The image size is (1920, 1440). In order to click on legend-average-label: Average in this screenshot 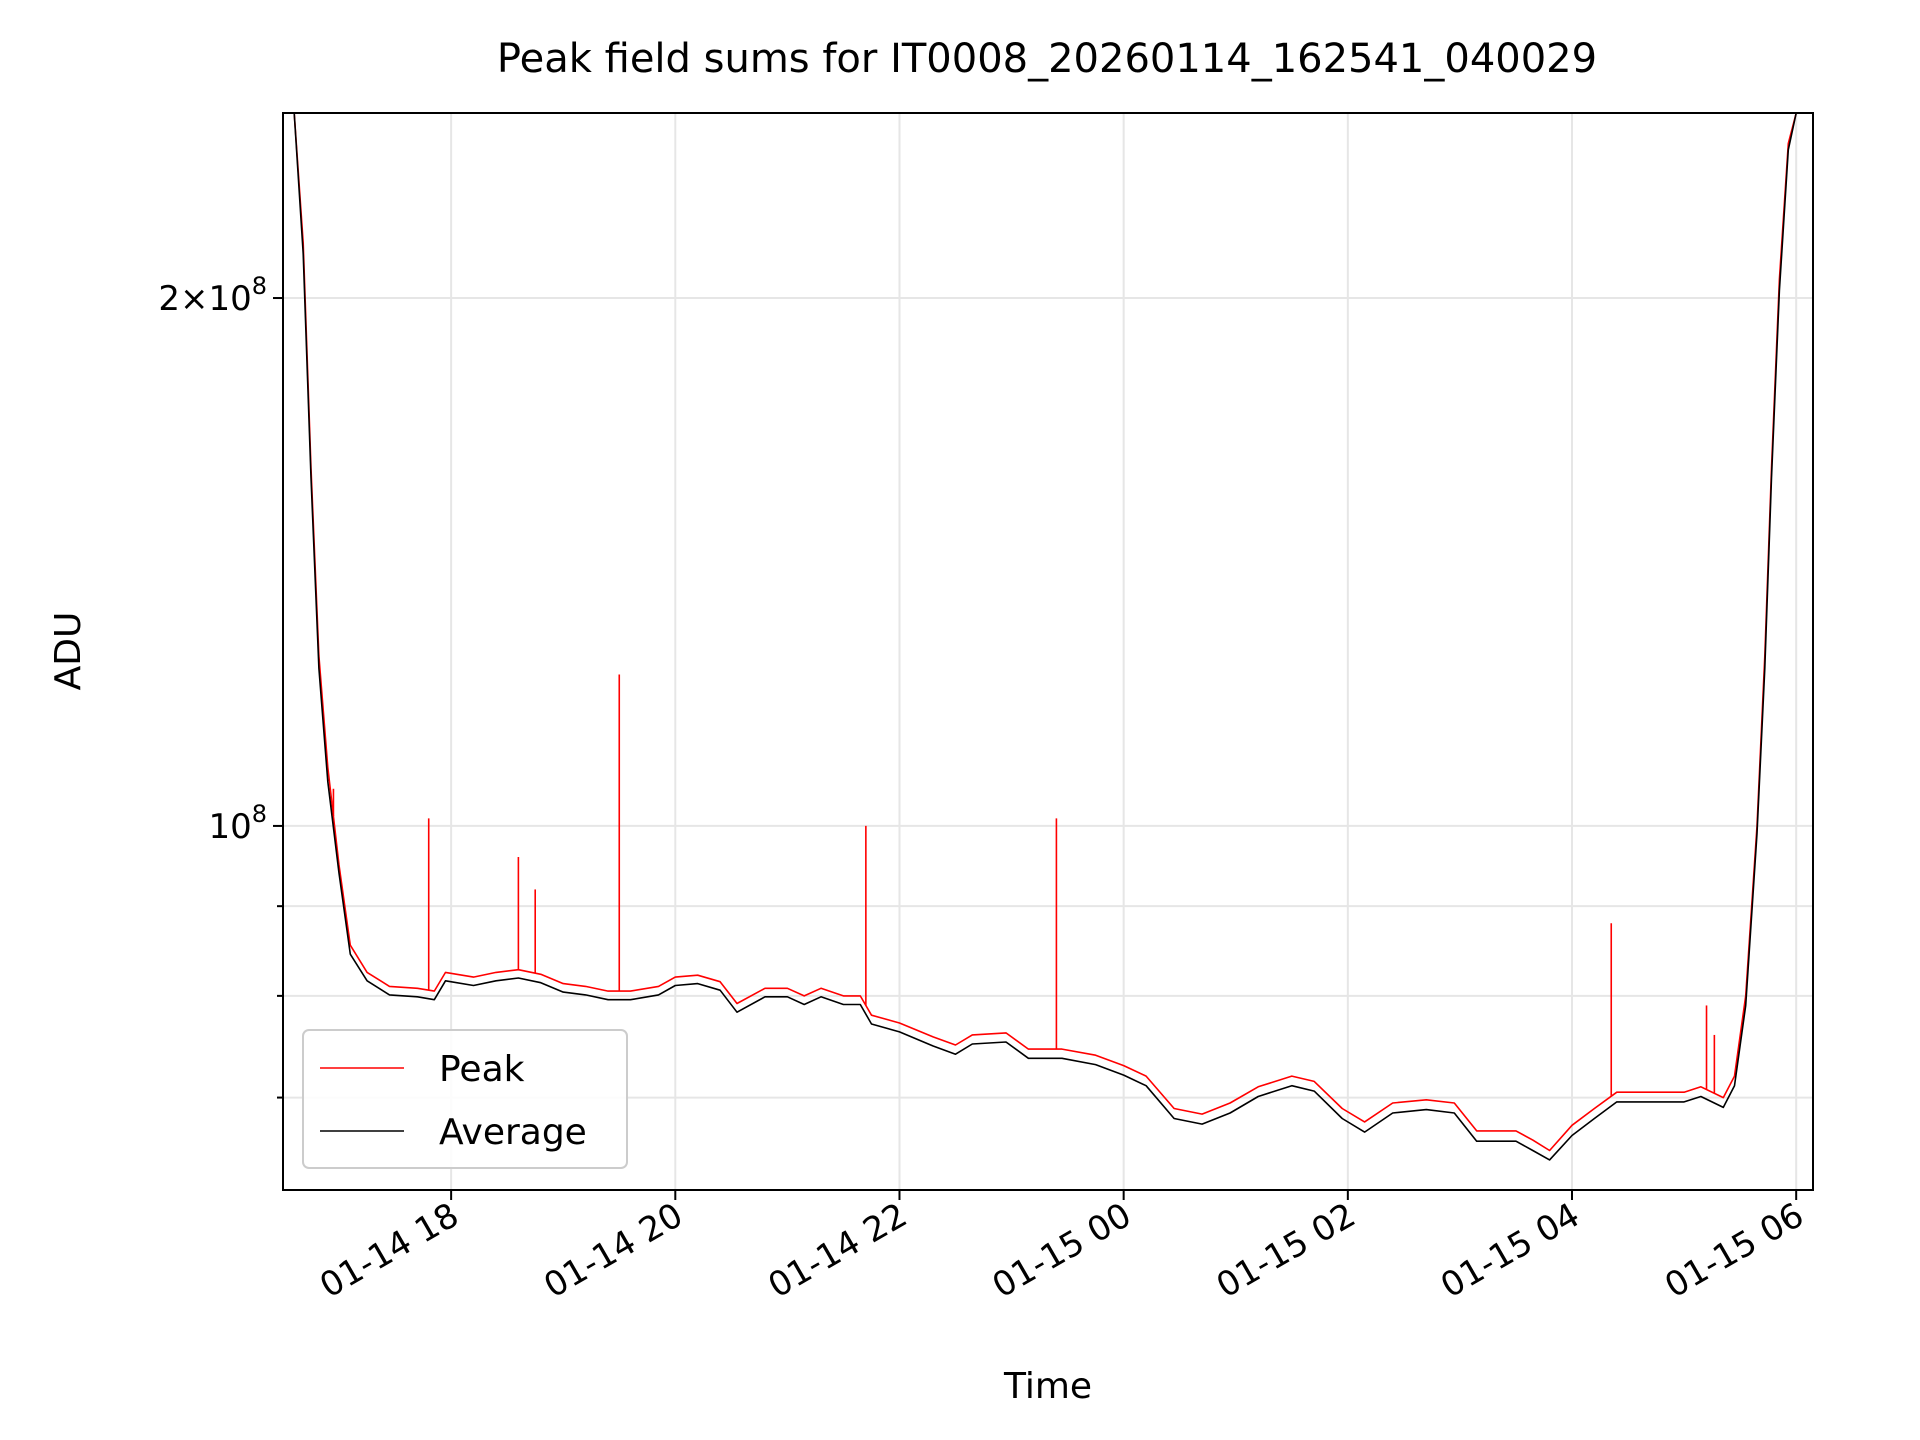, I will do `click(513, 1132)`.